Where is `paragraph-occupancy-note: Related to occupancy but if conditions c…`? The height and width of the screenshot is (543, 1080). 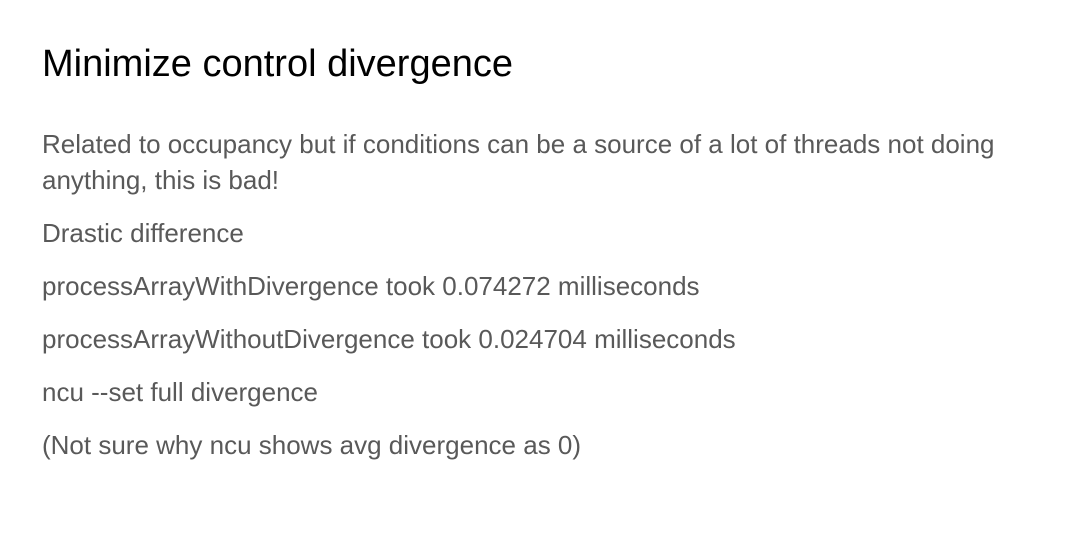 paragraph-occupancy-note: Related to occupancy but if conditions c… is located at coordinates (518, 162).